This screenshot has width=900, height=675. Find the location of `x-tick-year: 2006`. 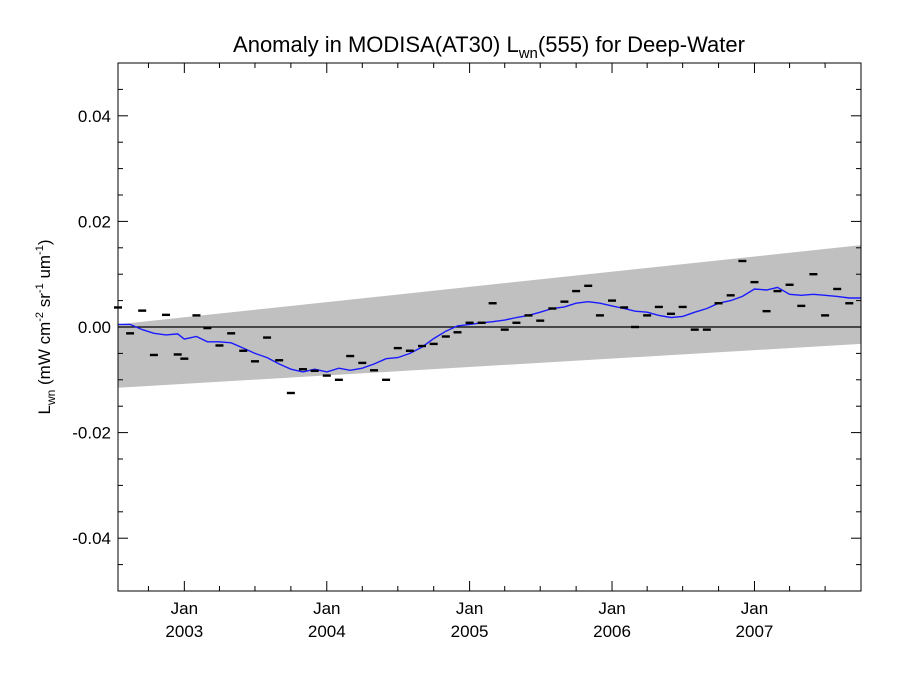

x-tick-year: 2006 is located at coordinates (612, 631).